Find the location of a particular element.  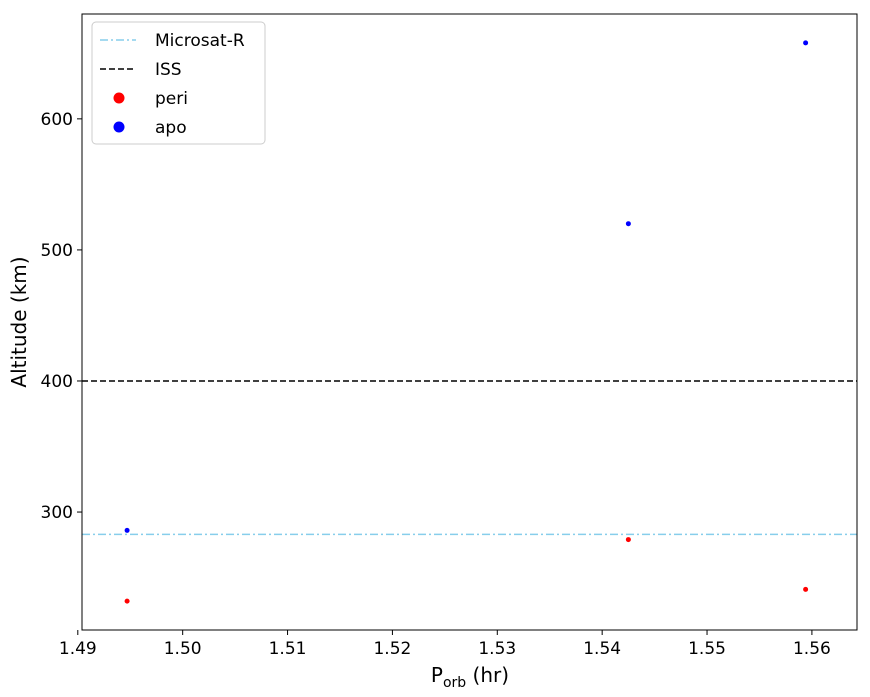

x-axis-label: Porb (hr) is located at coordinates (470, 677).